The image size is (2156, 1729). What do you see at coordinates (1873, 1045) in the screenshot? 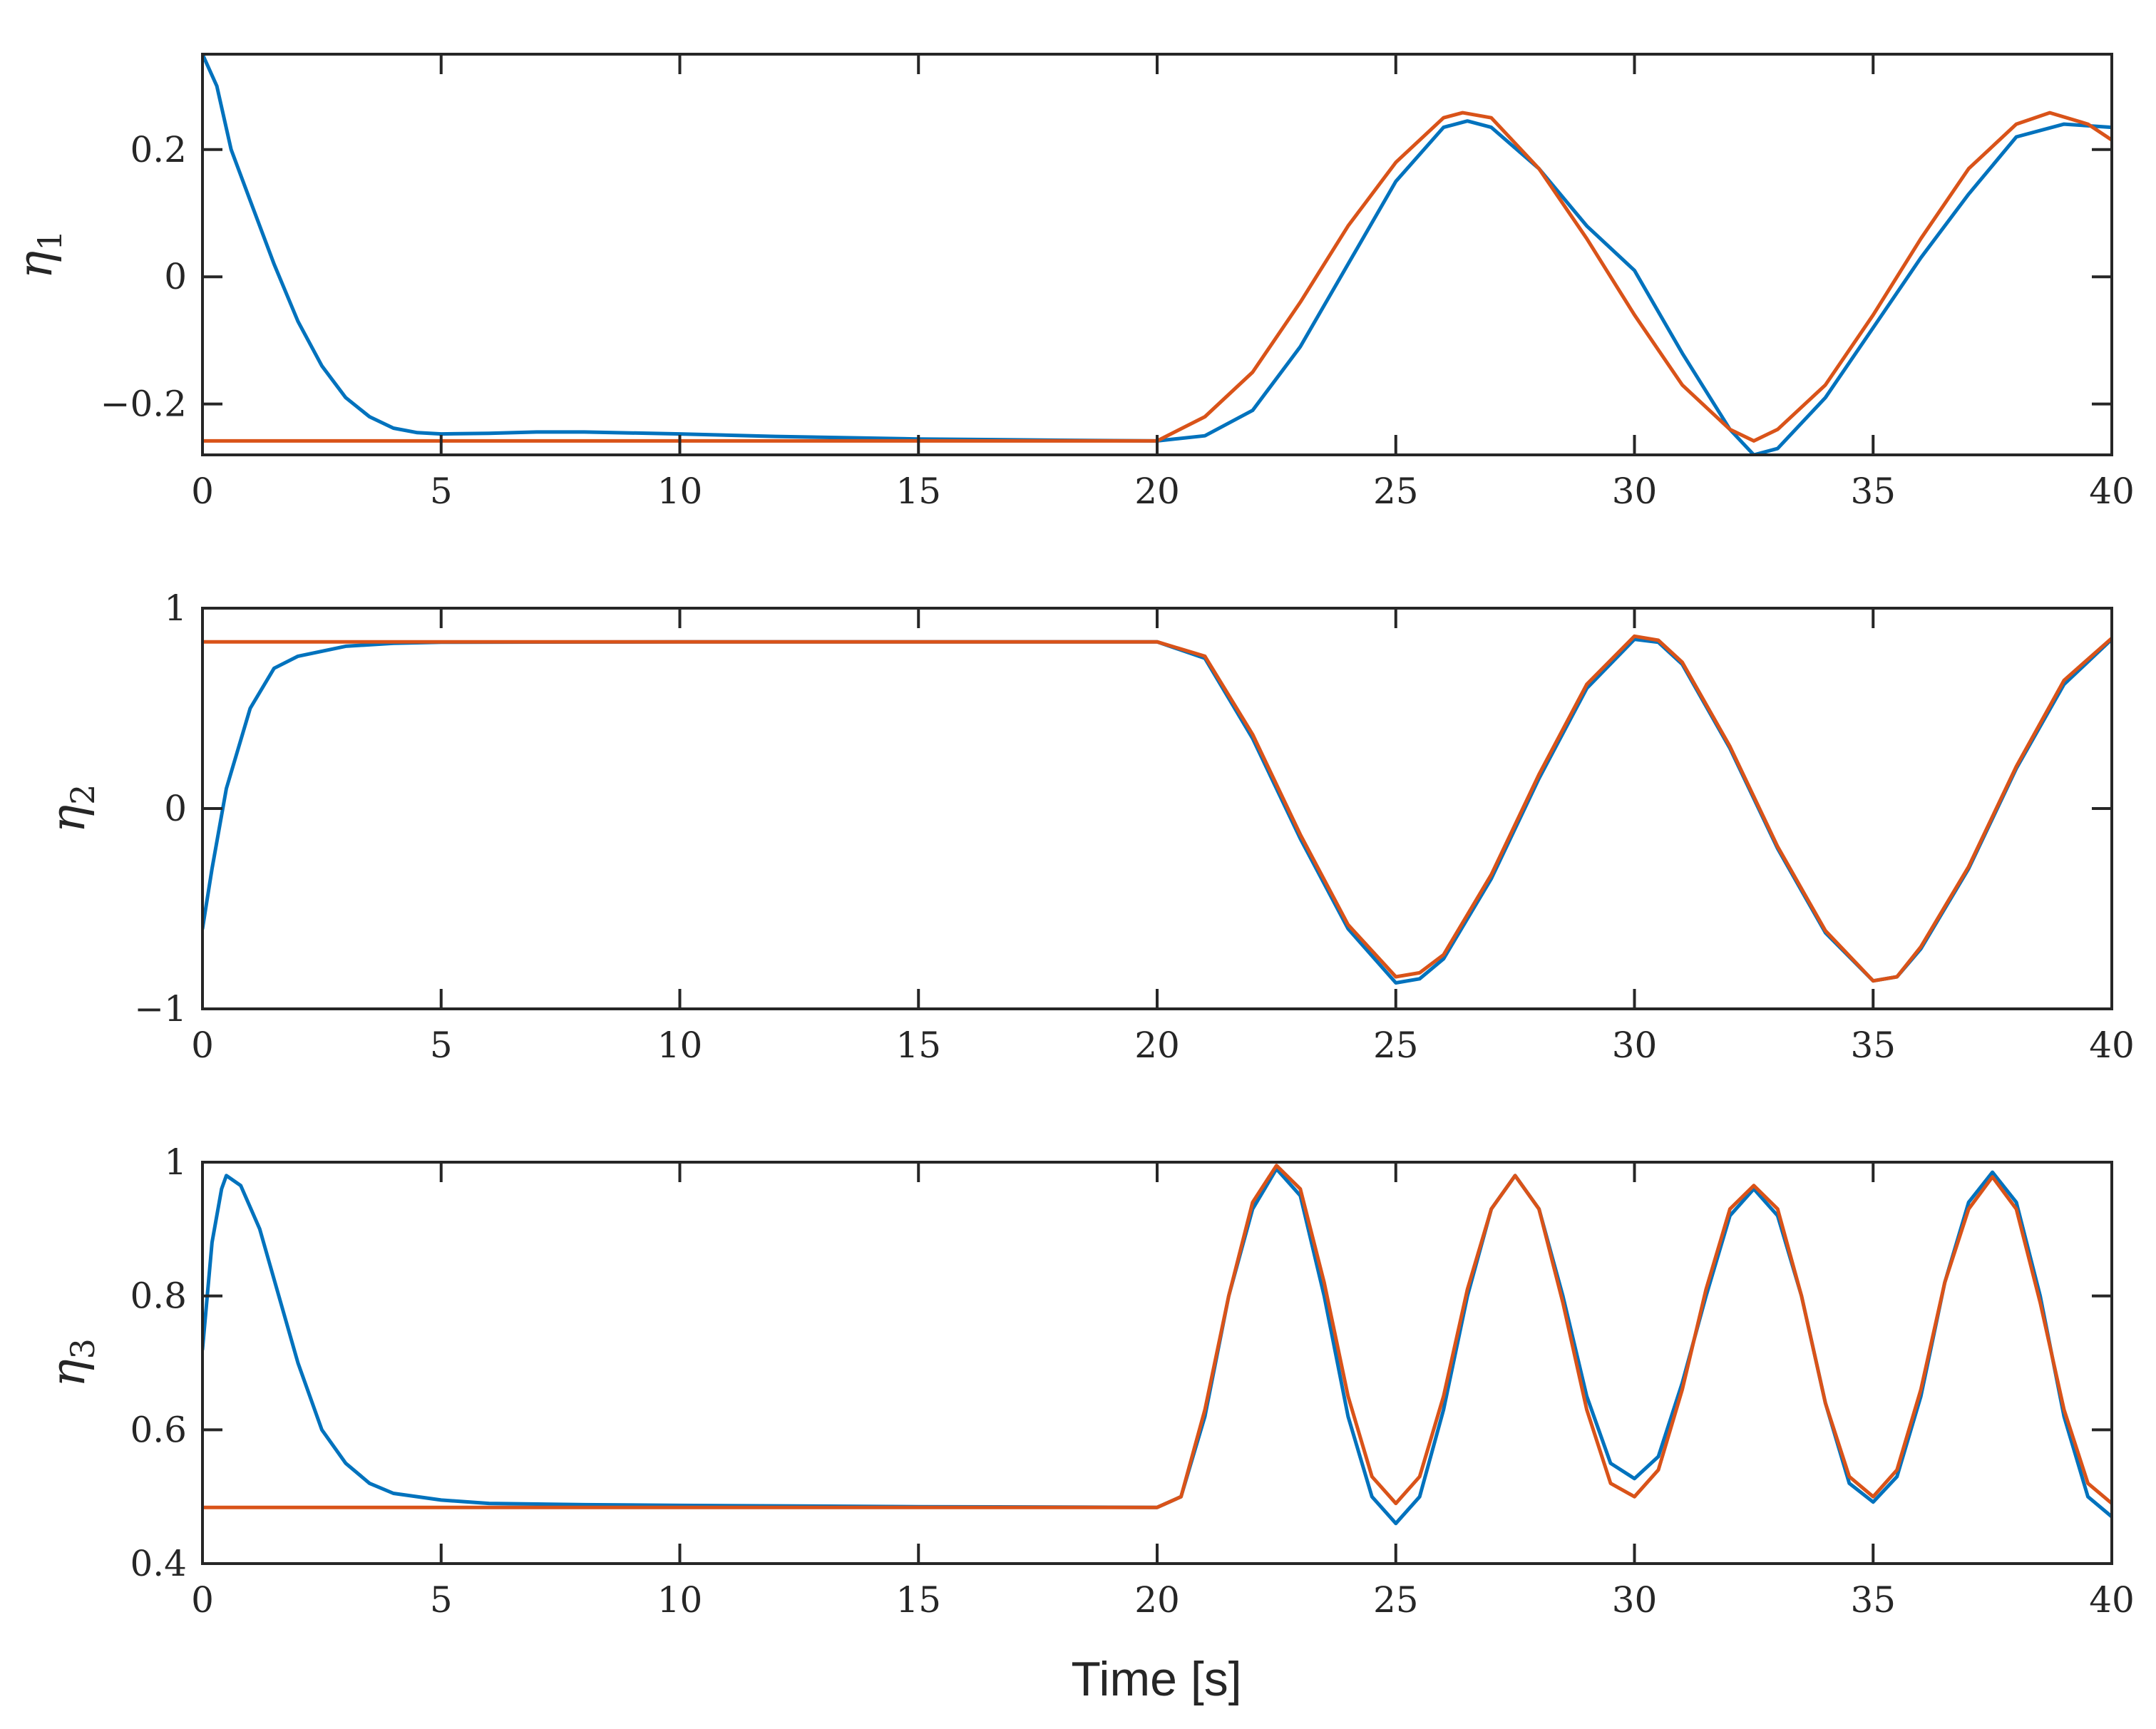
I see `subplot-2-xtick-label: 35` at bounding box center [1873, 1045].